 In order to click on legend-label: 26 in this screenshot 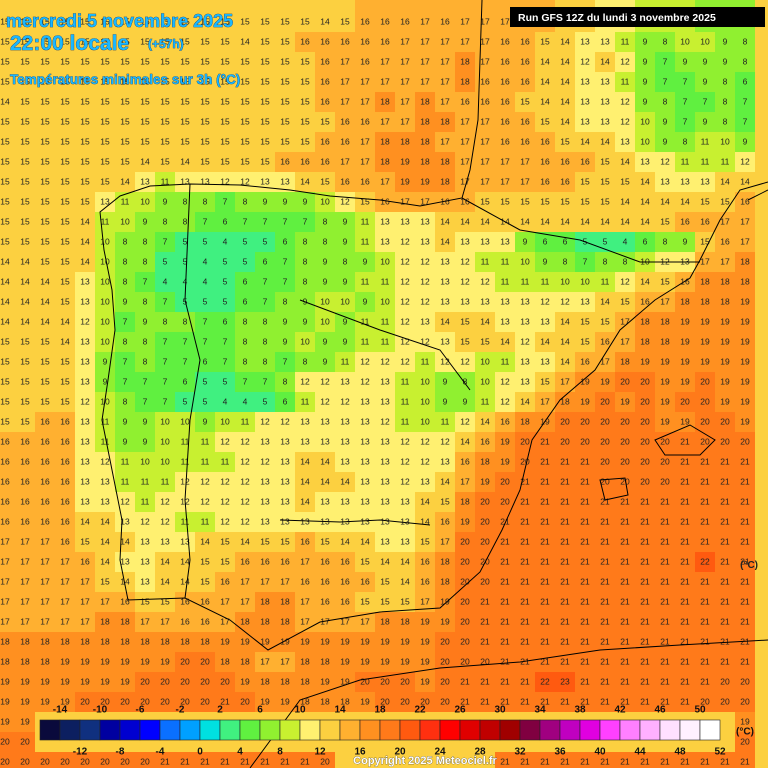, I will do `click(460, 710)`.